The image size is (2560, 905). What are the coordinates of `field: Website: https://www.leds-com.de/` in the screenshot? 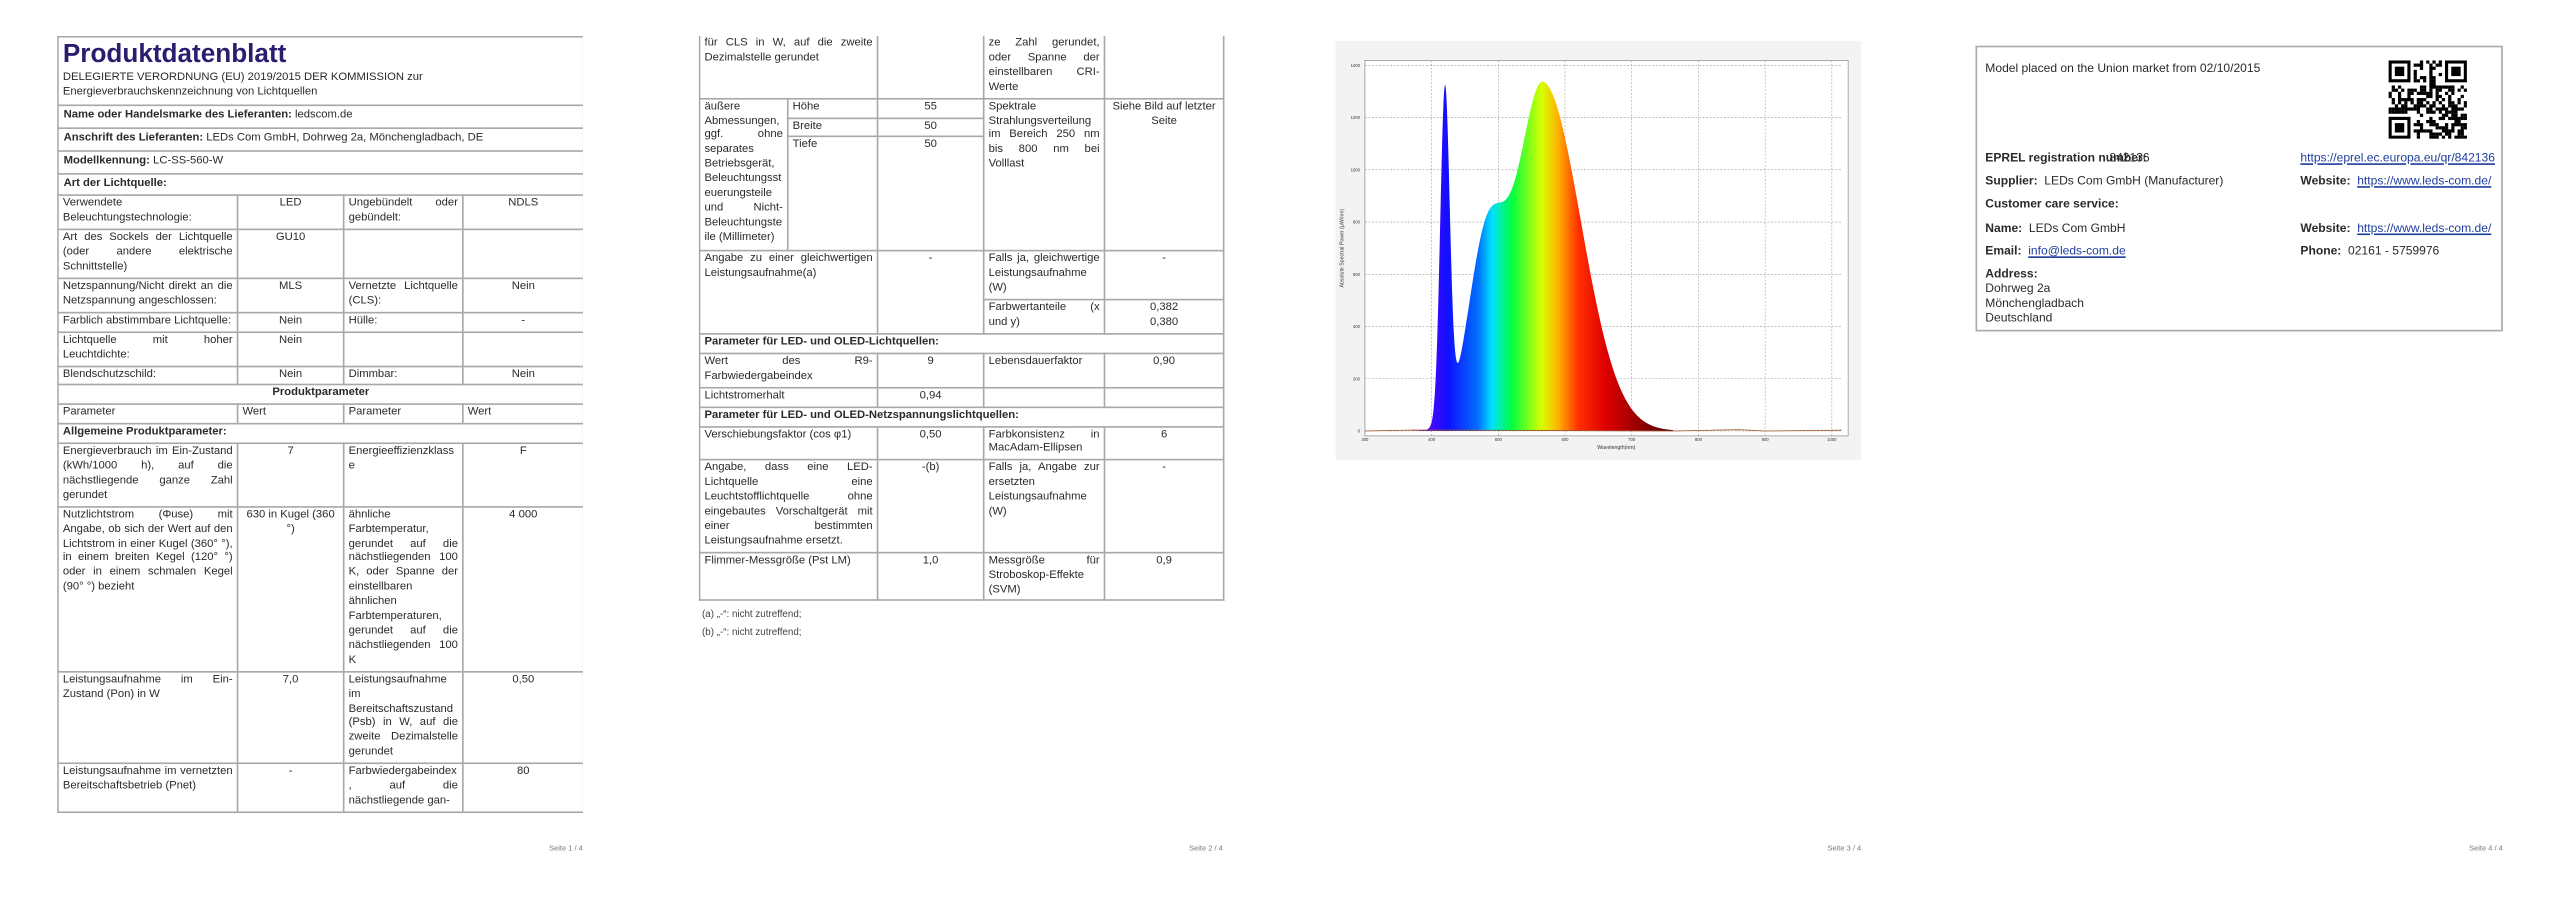 It's located at (2395, 227).